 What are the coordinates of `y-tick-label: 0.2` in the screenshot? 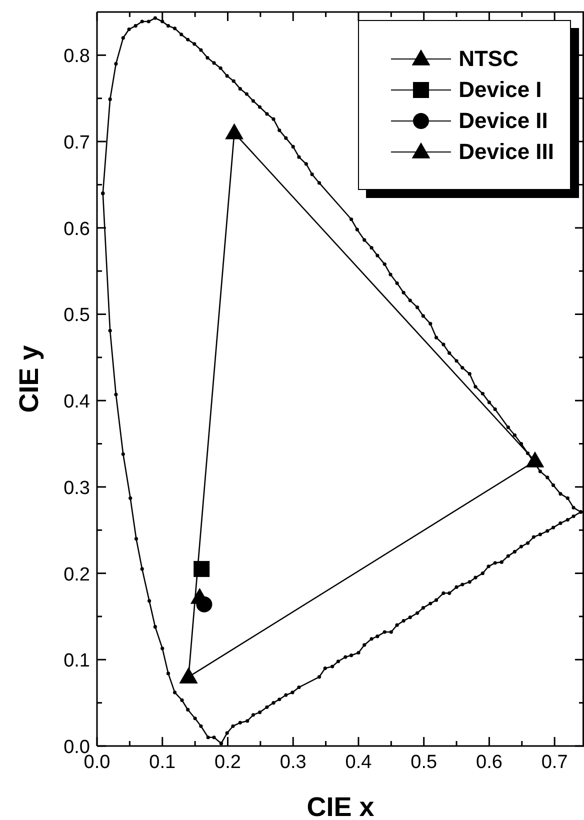 It's located at (77, 575).